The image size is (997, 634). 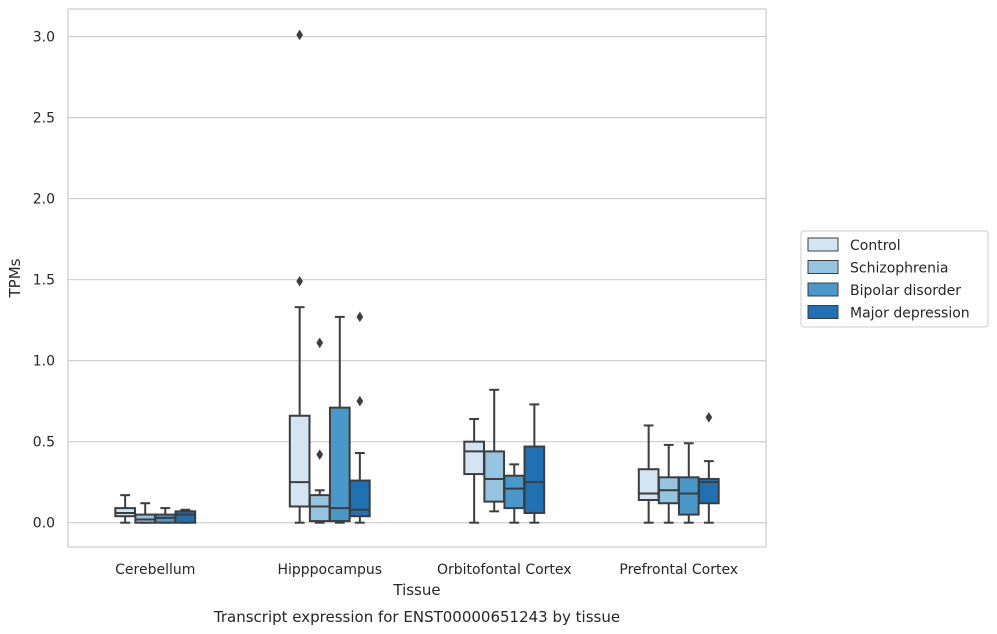 I want to click on legend-frame, so click(x=894, y=279).